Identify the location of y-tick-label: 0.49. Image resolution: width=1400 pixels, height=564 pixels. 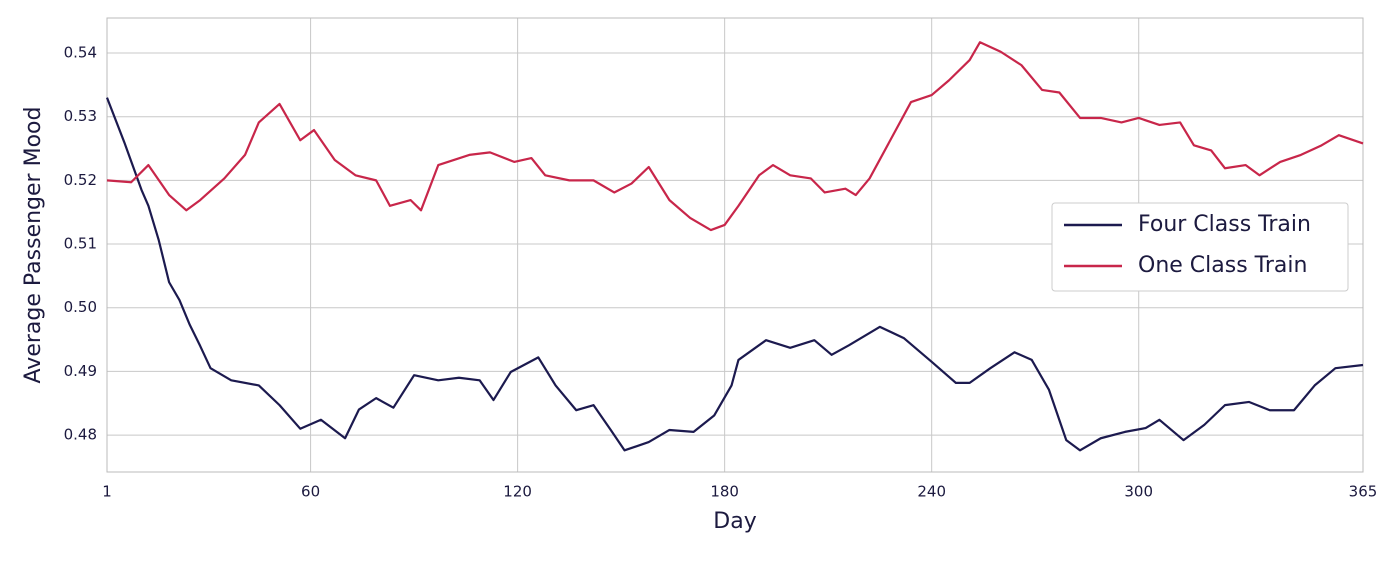
(80, 371).